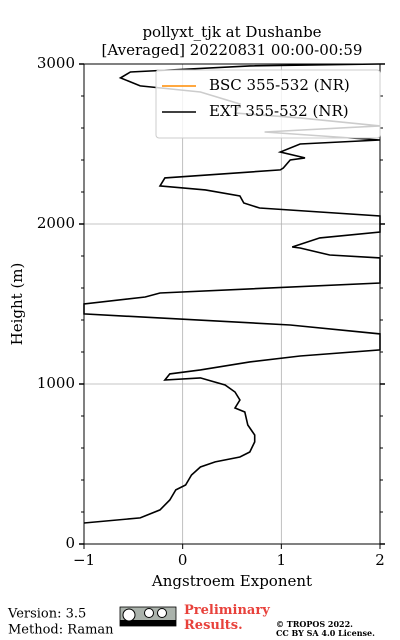  Describe the element at coordinates (148, 623) in the screenshot. I see `badge-strip` at that location.